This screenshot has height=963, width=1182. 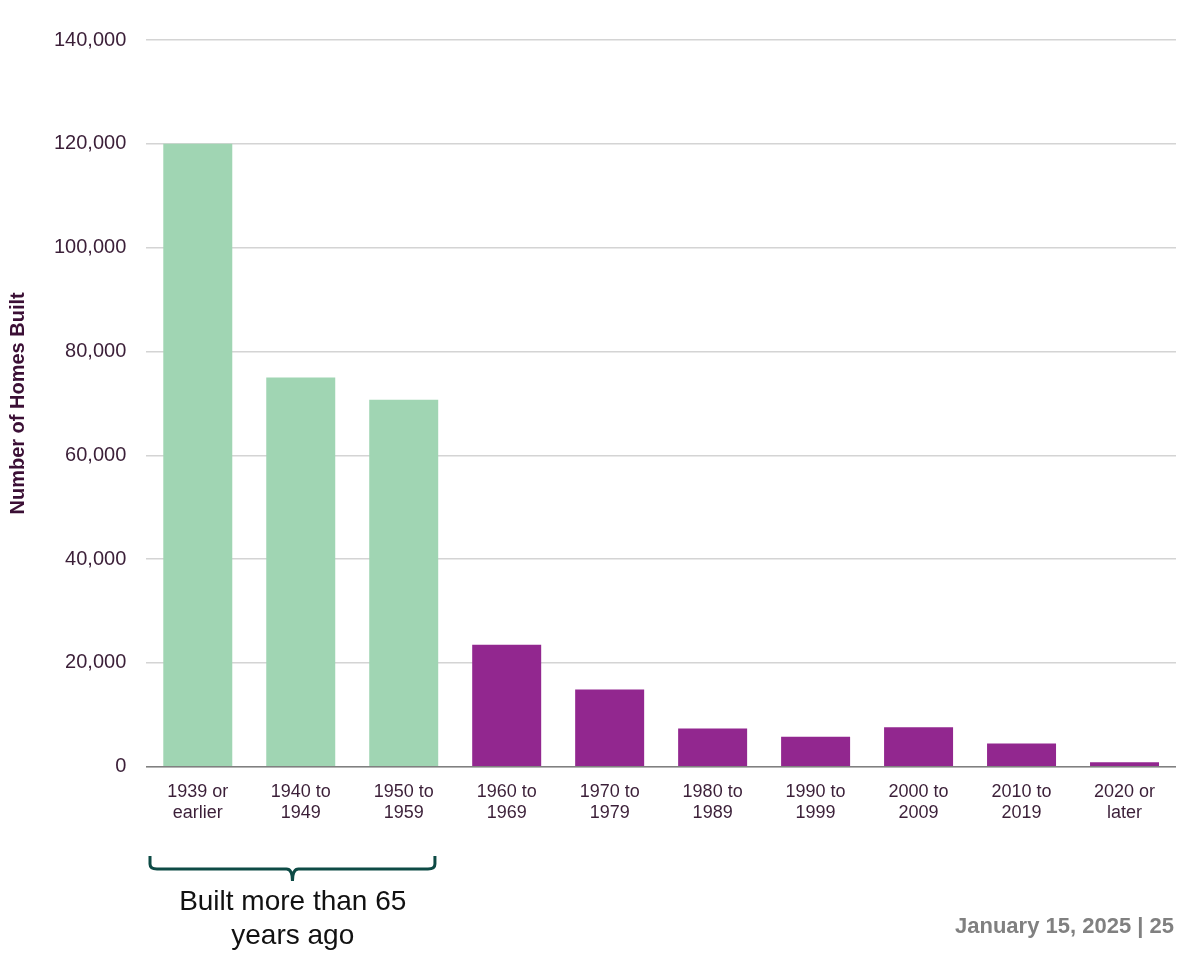 I want to click on y-tick-label: 60,000, so click(x=96, y=453).